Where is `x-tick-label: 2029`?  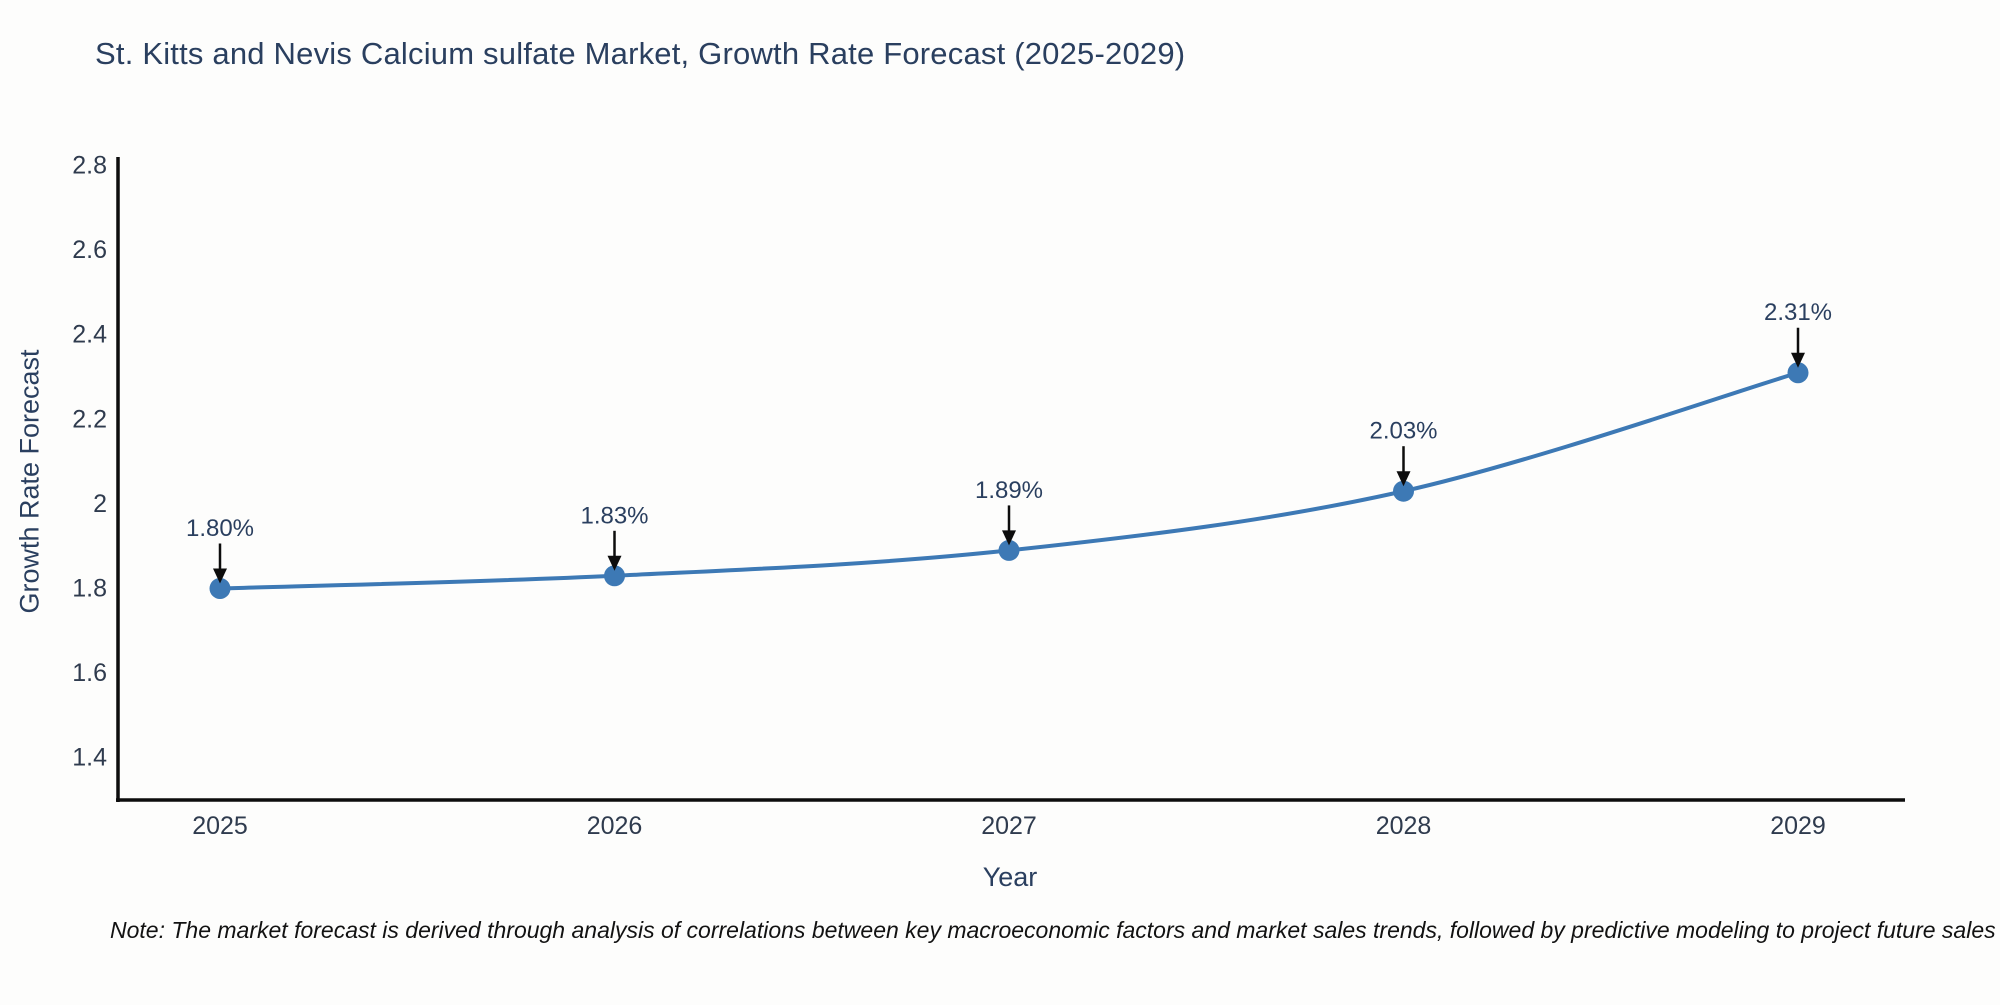 x-tick-label: 2029 is located at coordinates (1798, 826).